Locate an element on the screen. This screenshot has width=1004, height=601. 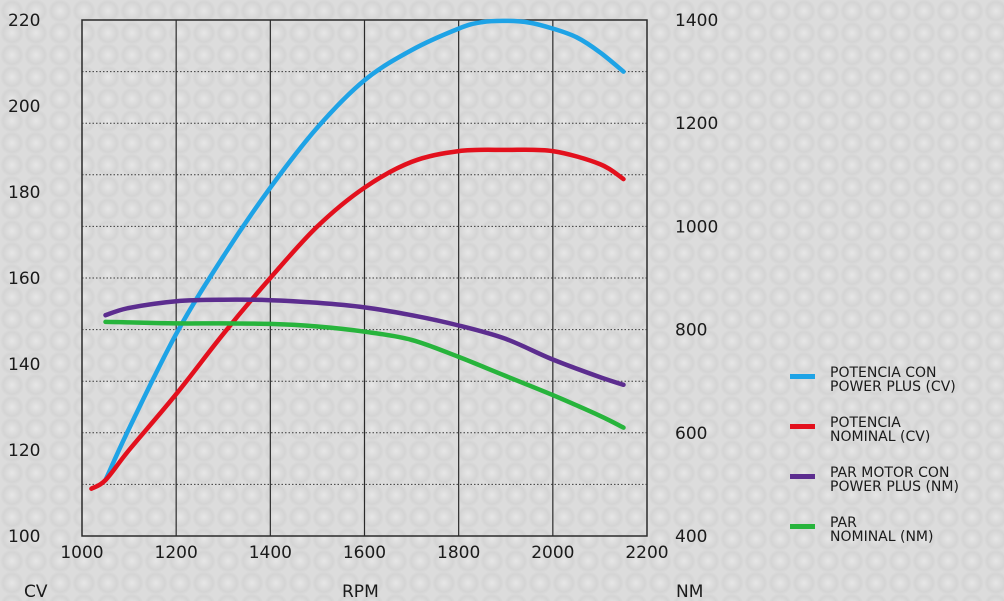
x-tick-label: 2000 is located at coordinates (552, 553).